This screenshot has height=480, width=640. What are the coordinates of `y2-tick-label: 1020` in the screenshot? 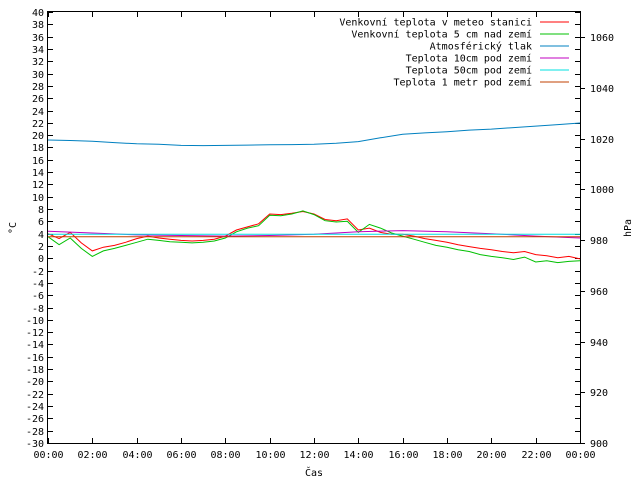 It's located at (602, 140).